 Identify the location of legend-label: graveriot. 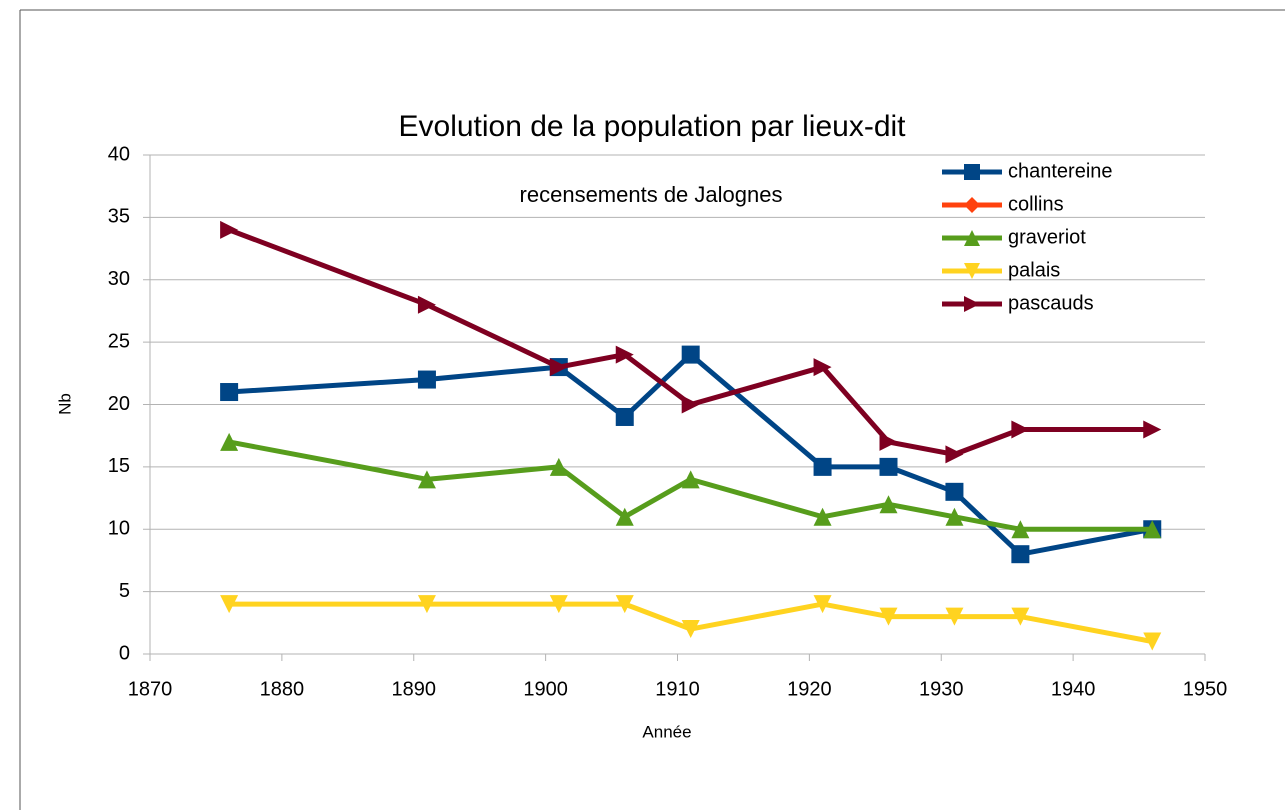
(1047, 237).